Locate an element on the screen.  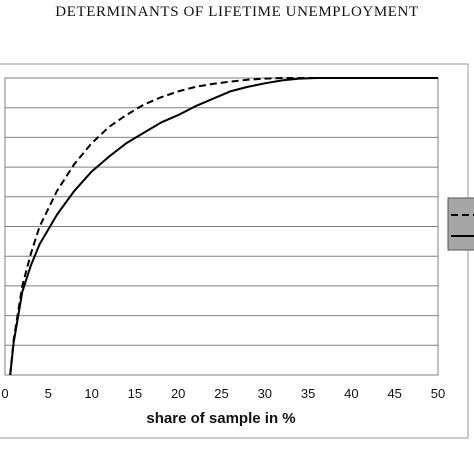
x-tick-label: 10 is located at coordinates (91, 393).